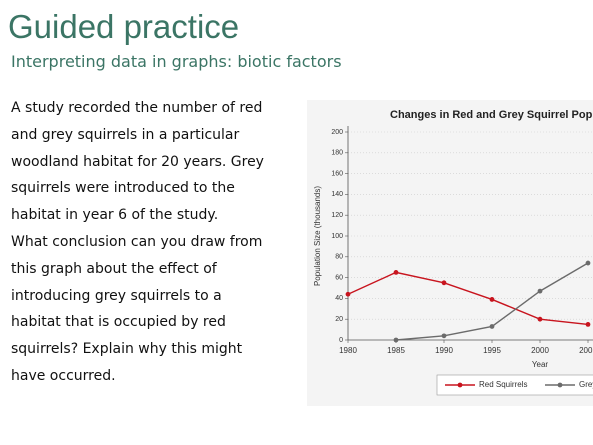 The image size is (593, 445). What do you see at coordinates (503, 384) in the screenshot?
I see `legend-label: Red Squirrels` at bounding box center [503, 384].